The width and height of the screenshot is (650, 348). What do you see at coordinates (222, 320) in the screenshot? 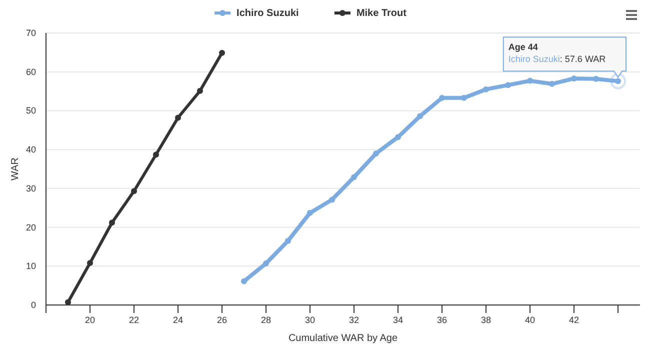
I see `x-tick-label: 26` at bounding box center [222, 320].